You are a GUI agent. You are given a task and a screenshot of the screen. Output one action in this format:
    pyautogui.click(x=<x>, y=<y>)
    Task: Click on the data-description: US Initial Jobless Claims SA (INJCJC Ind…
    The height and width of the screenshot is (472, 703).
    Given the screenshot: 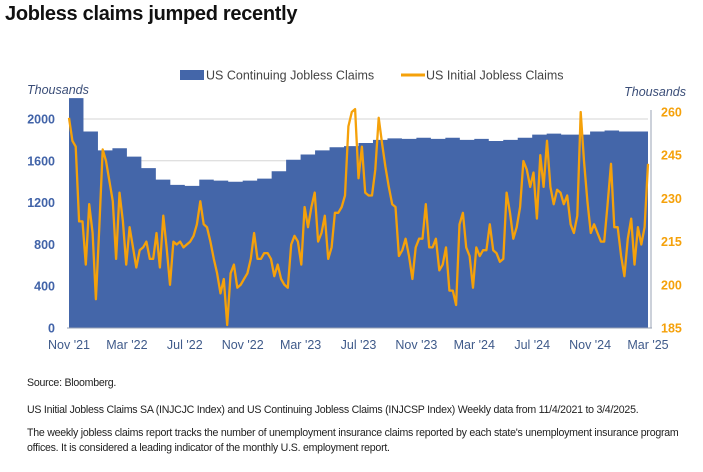 What is the action you would take?
    pyautogui.click(x=333, y=410)
    